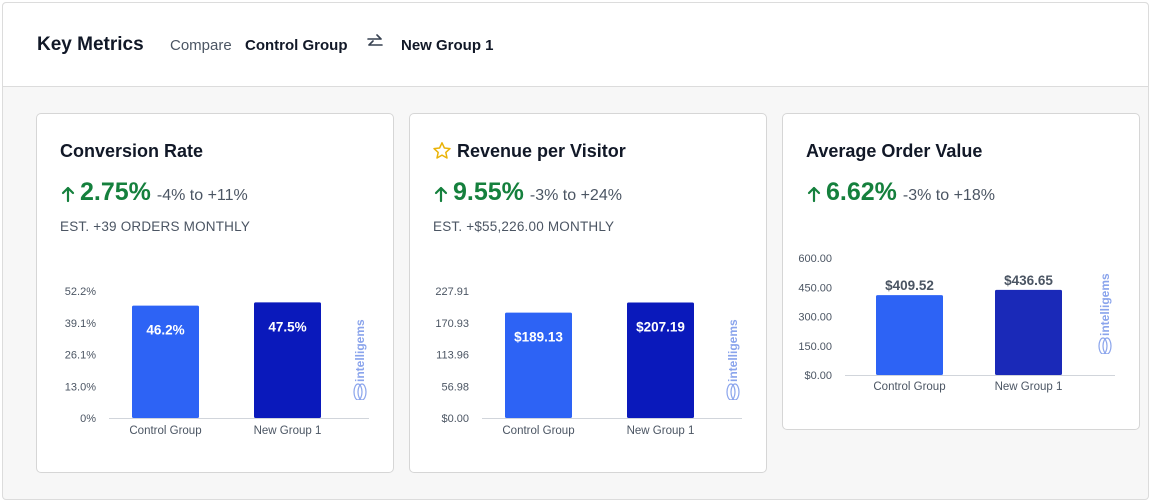 The height and width of the screenshot is (502, 1151). What do you see at coordinates (154, 194) in the screenshot?
I see `lift-row: 2.75% -4% to +11%` at bounding box center [154, 194].